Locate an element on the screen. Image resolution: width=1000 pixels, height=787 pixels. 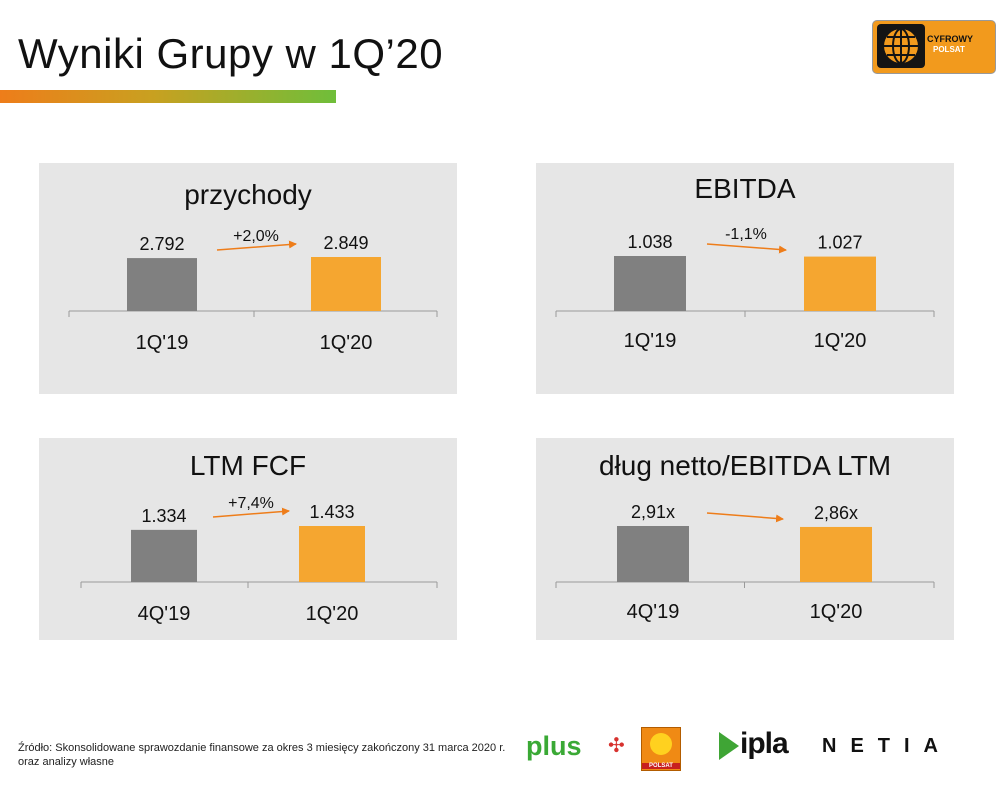
play-icon is located at coordinates (729, 746).